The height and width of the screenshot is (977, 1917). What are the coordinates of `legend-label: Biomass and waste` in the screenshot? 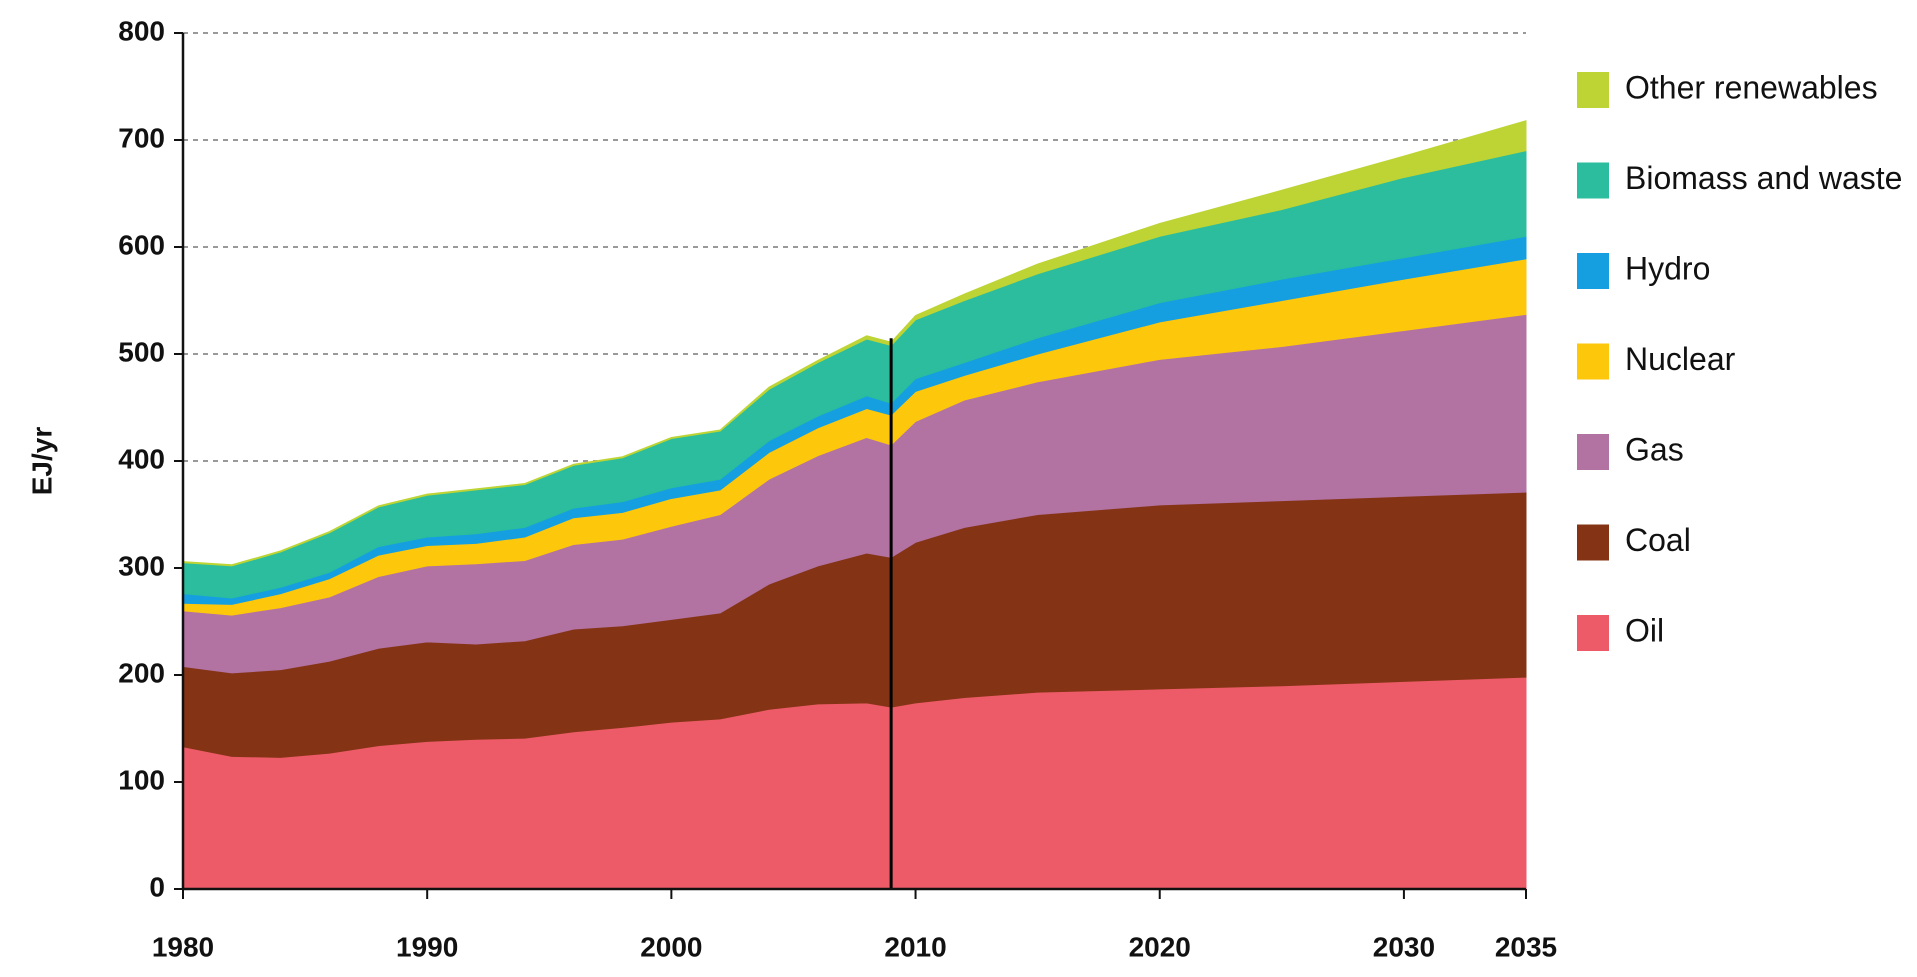 It's located at (1763, 178).